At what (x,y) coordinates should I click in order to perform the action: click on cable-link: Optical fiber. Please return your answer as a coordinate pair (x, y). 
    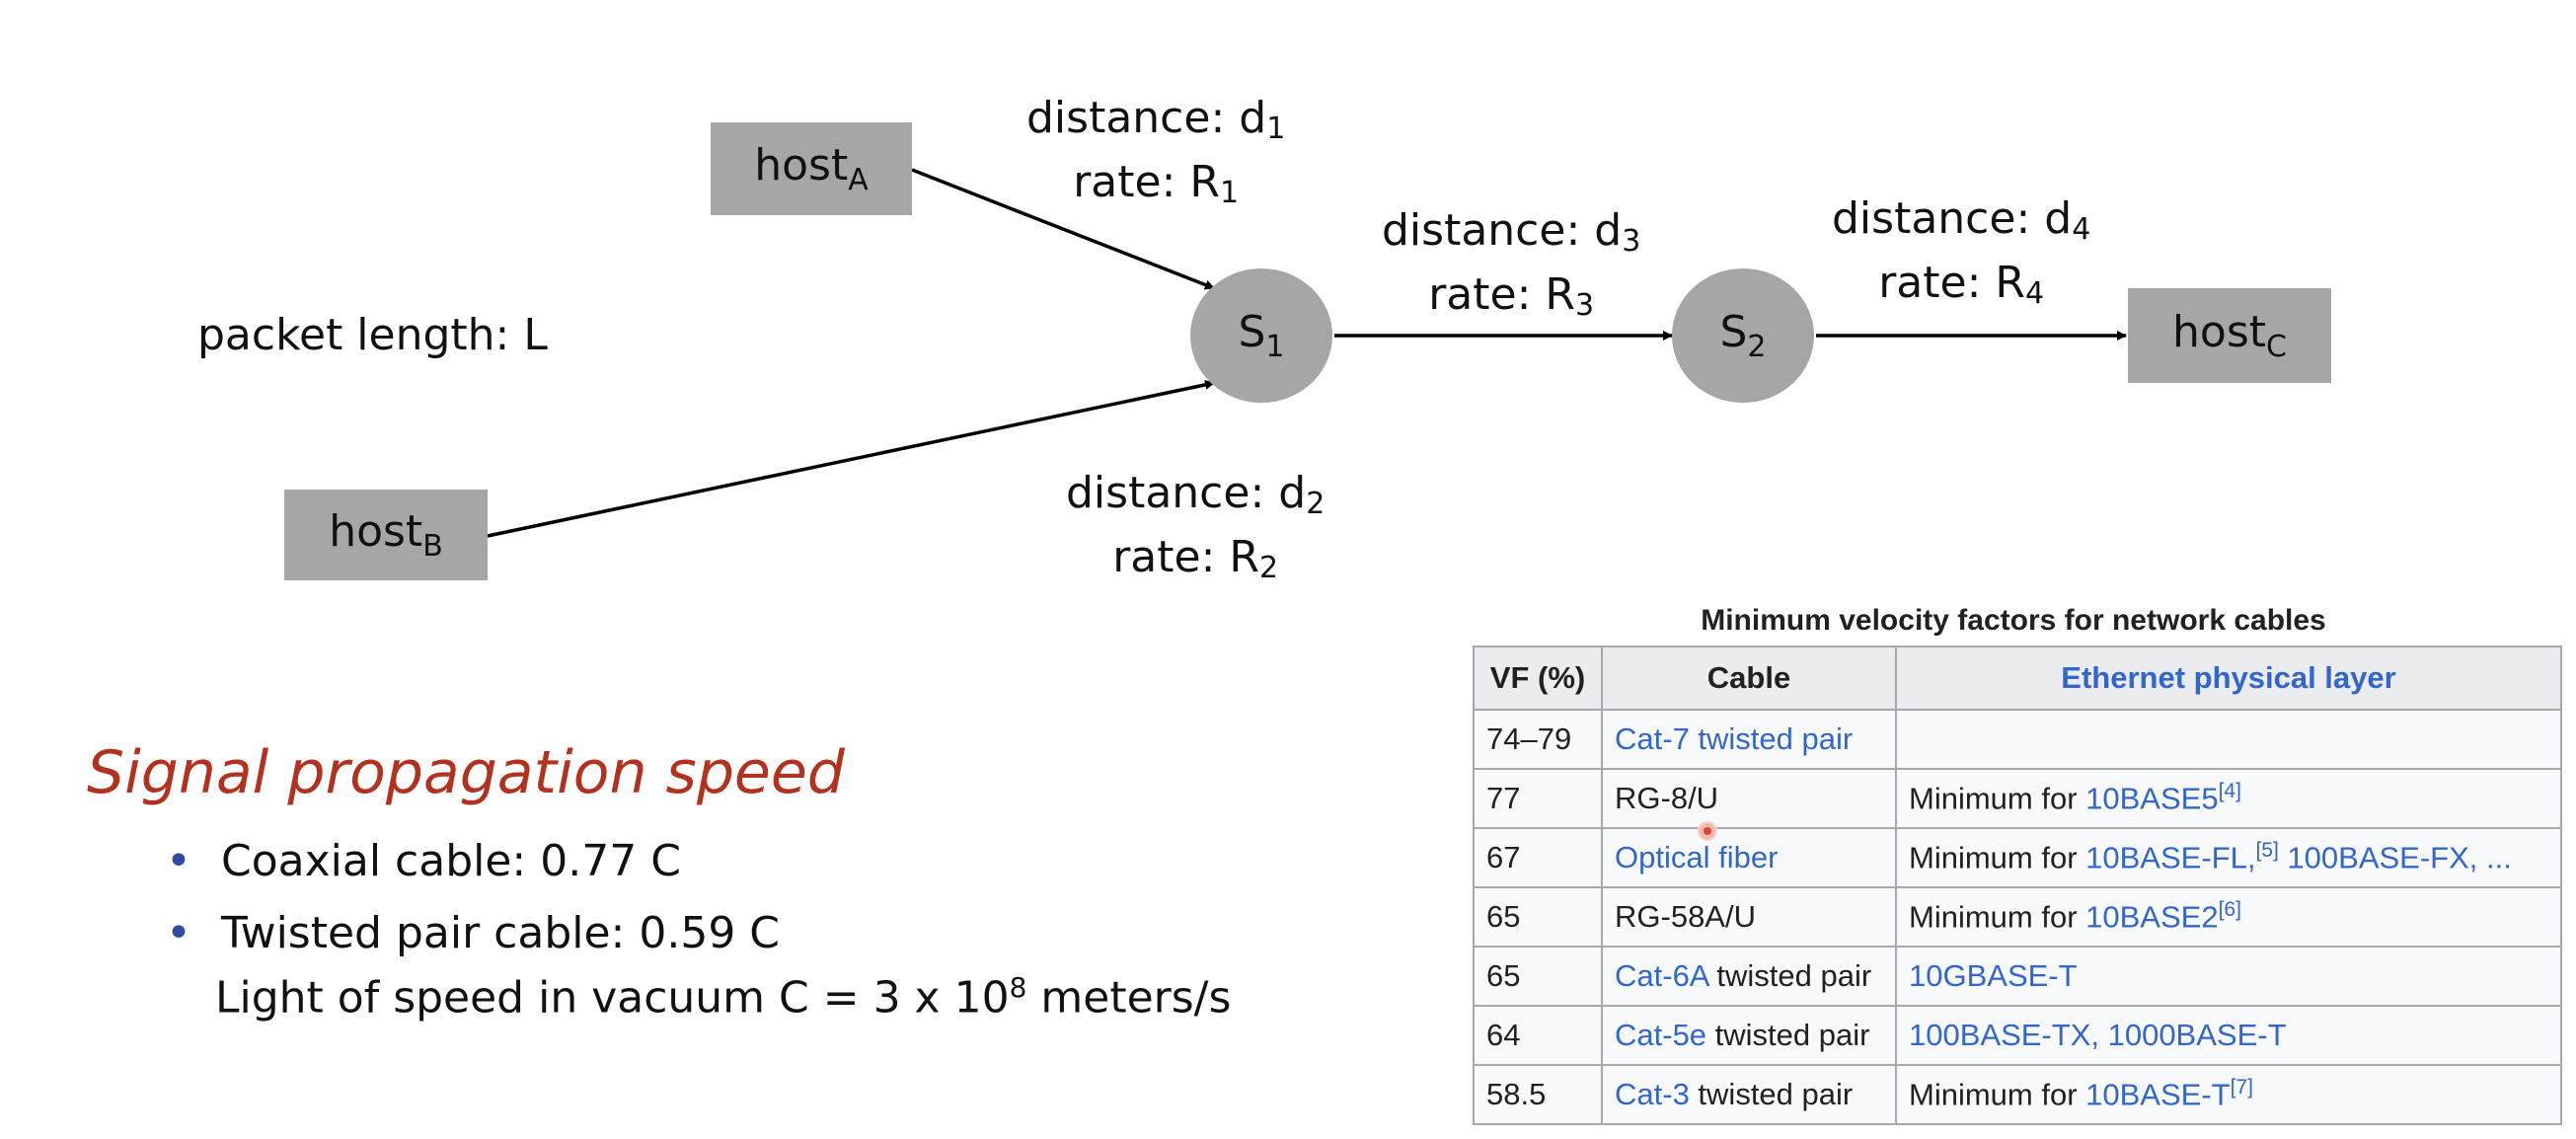
    Looking at the image, I should click on (1697, 857).